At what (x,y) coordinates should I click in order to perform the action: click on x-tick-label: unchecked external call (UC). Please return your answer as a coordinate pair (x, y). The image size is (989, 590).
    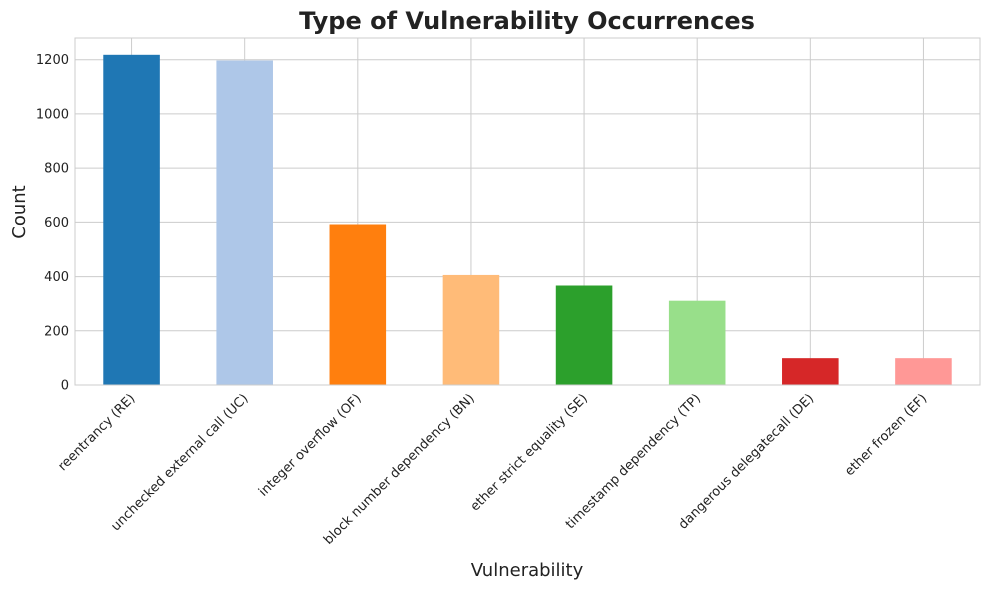
    Looking at the image, I should click on (179, 462).